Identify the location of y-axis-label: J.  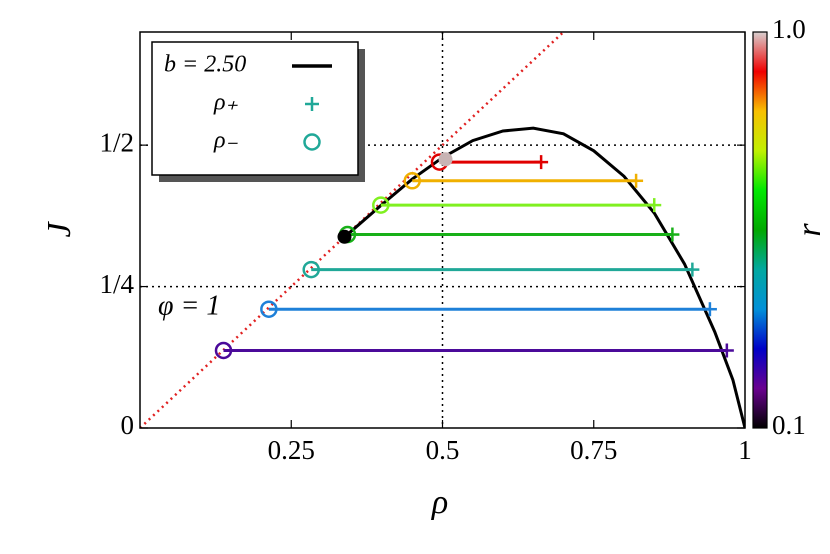
(59, 229).